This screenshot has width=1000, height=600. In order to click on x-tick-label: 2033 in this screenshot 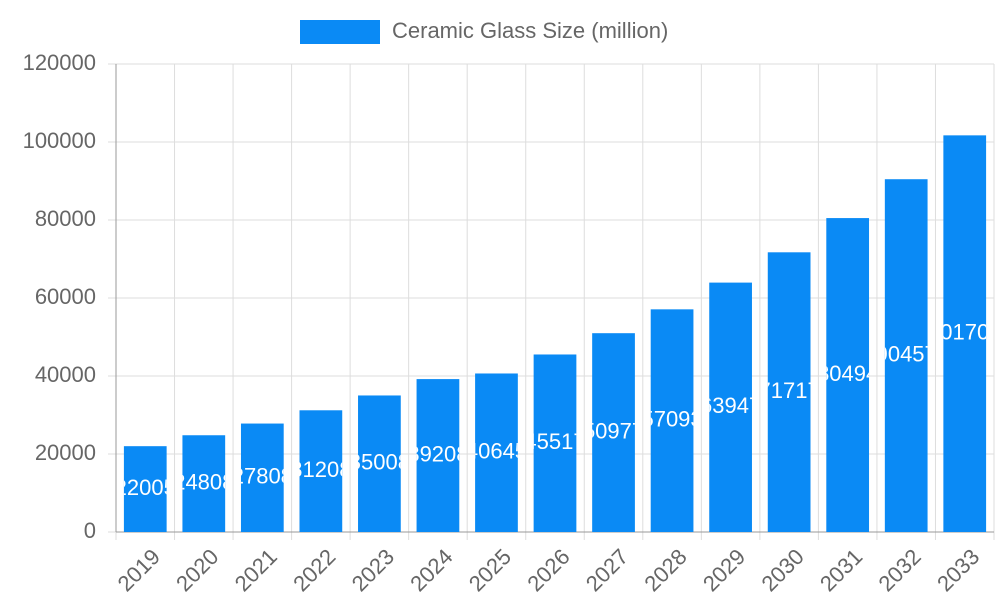, I will do `click(958, 570)`.